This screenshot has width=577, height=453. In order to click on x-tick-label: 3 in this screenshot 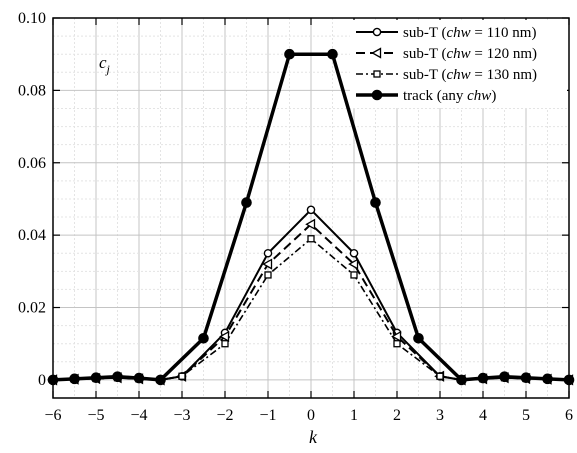, I will do `click(440, 415)`.